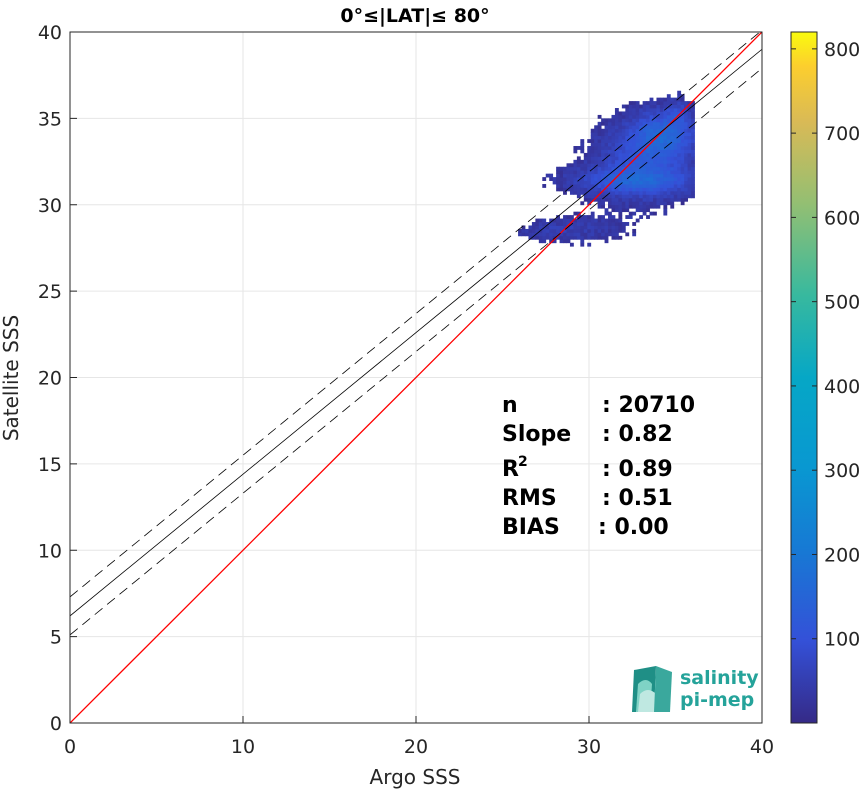 The image size is (865, 790). Describe the element at coordinates (50, 33) in the screenshot. I see `y-tick-label: 40` at that location.